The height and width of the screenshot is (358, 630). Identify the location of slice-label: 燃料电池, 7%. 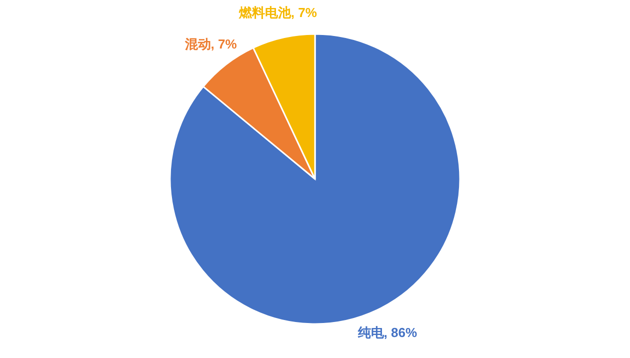
(278, 12).